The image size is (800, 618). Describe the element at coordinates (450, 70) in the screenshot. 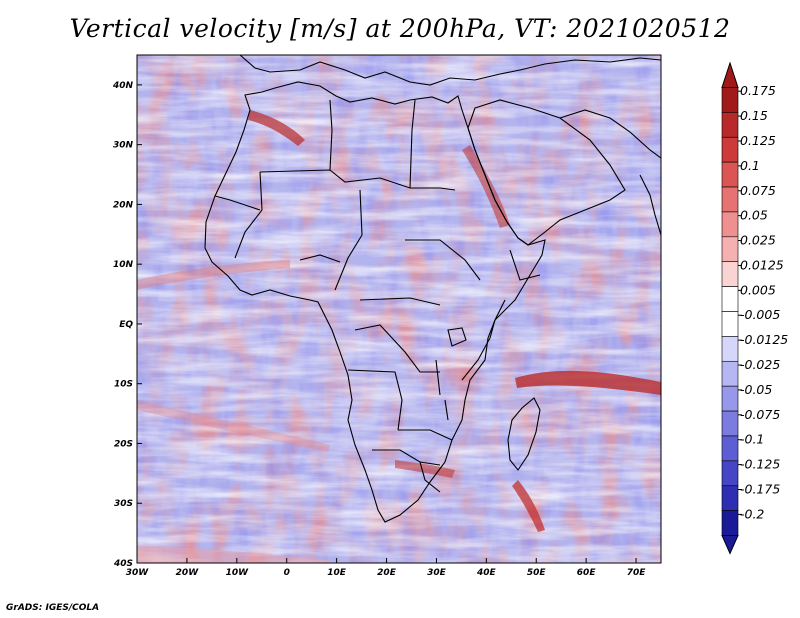

I see `europe-coast` at that location.